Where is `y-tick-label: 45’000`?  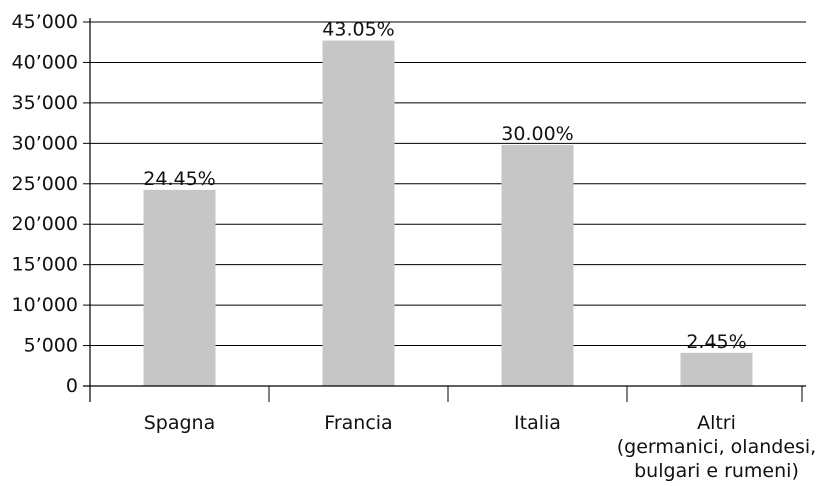
y-tick-label: 45’000 is located at coordinates (45, 22).